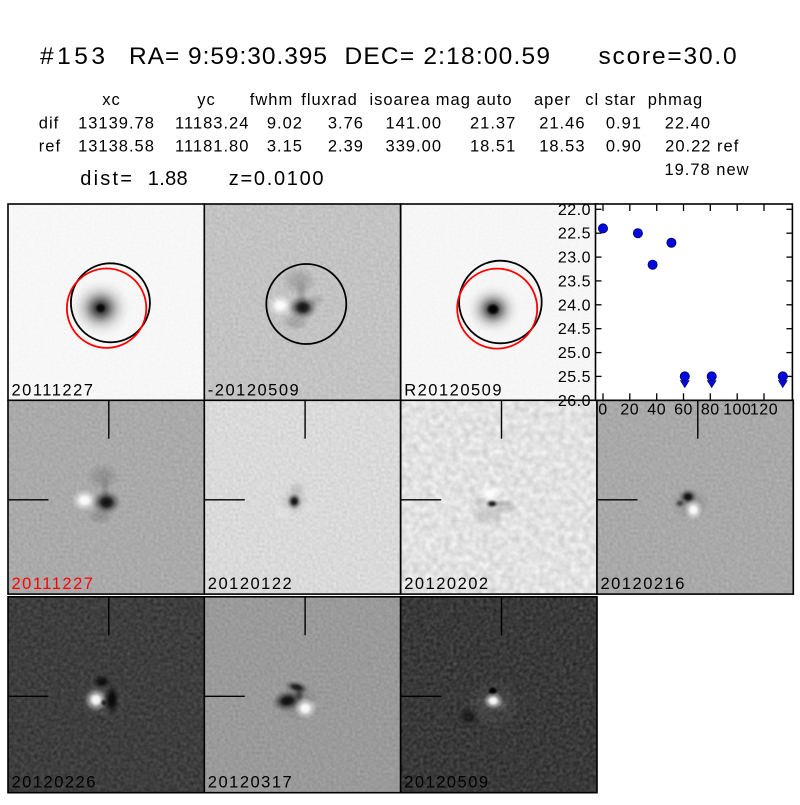 The width and height of the screenshot is (800, 805). Describe the element at coordinates (493, 123) in the screenshot. I see `svg-text: 21.37` at that location.